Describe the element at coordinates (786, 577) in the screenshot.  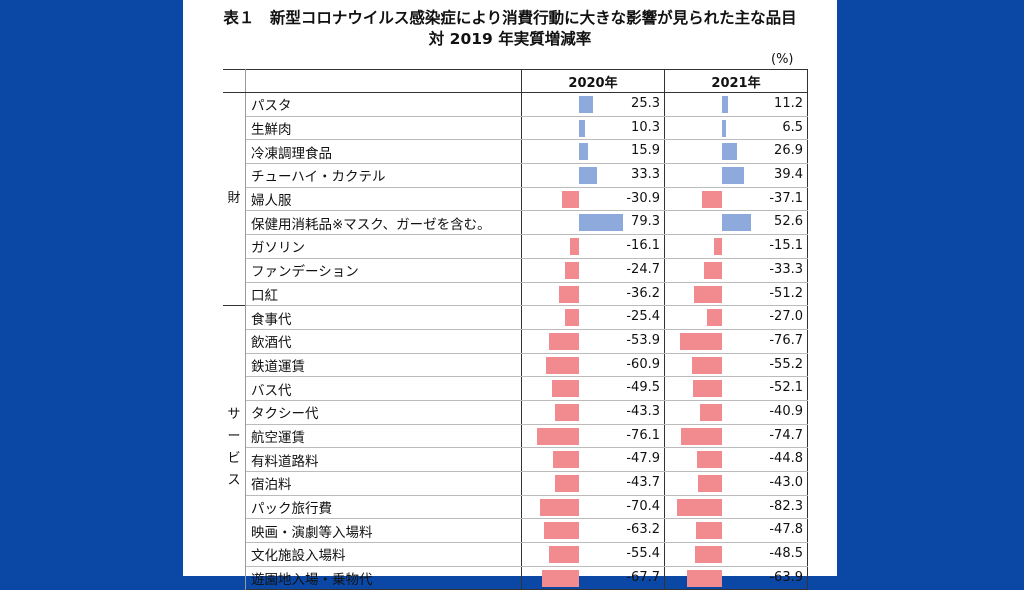
I see `value-2021-label: -63.9` at that location.